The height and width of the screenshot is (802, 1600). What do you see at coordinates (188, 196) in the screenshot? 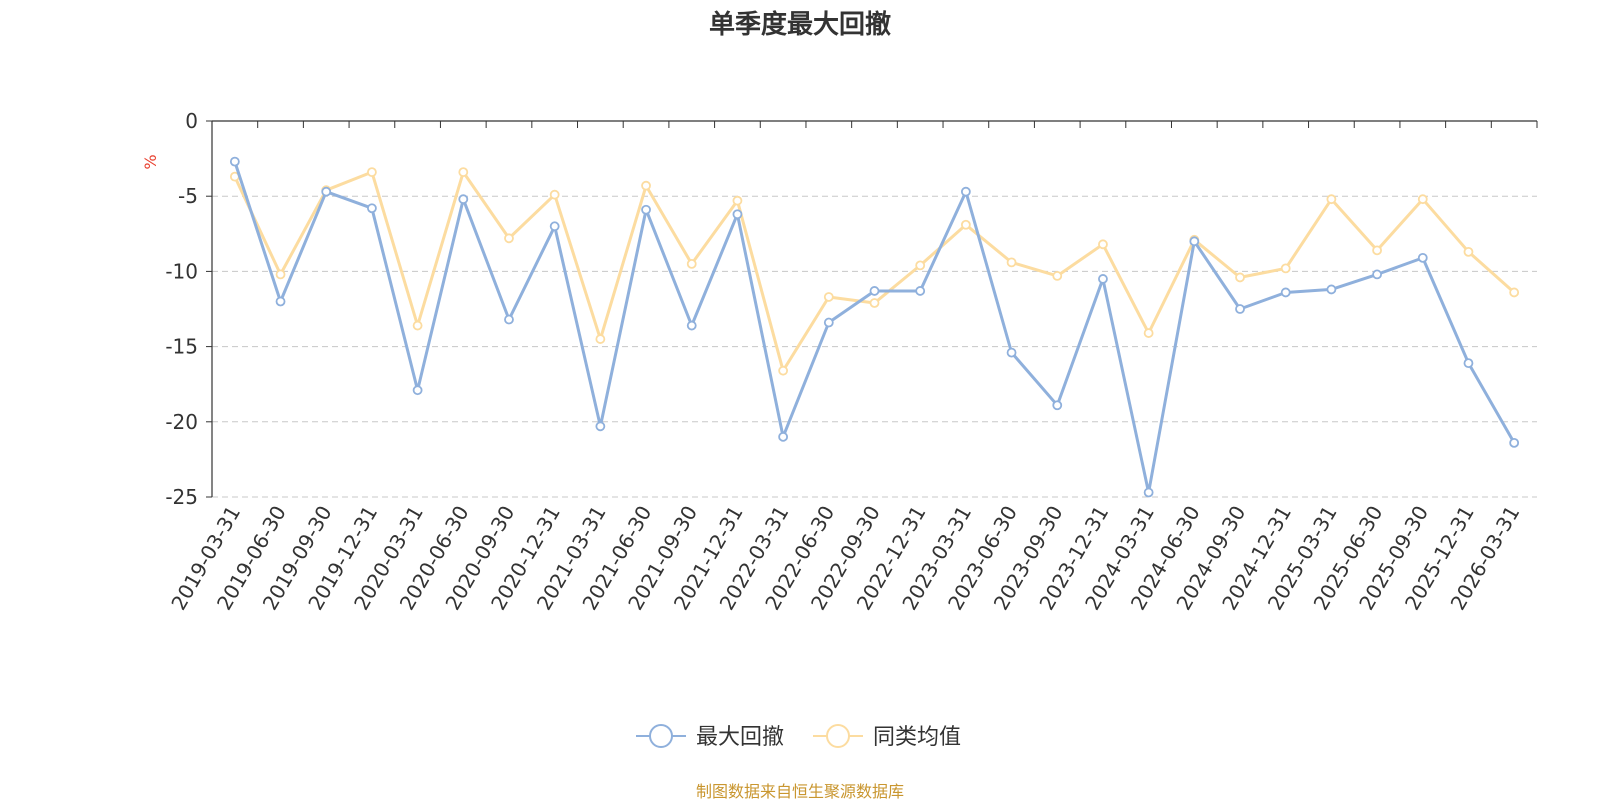
I see `y-tick-label: -5` at bounding box center [188, 196].